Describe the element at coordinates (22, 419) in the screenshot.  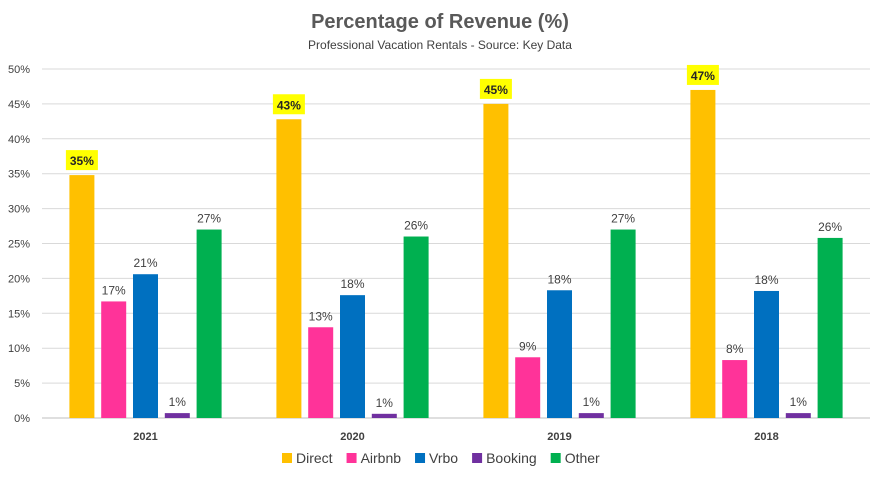
I see `y-tick-label: 0%` at that location.